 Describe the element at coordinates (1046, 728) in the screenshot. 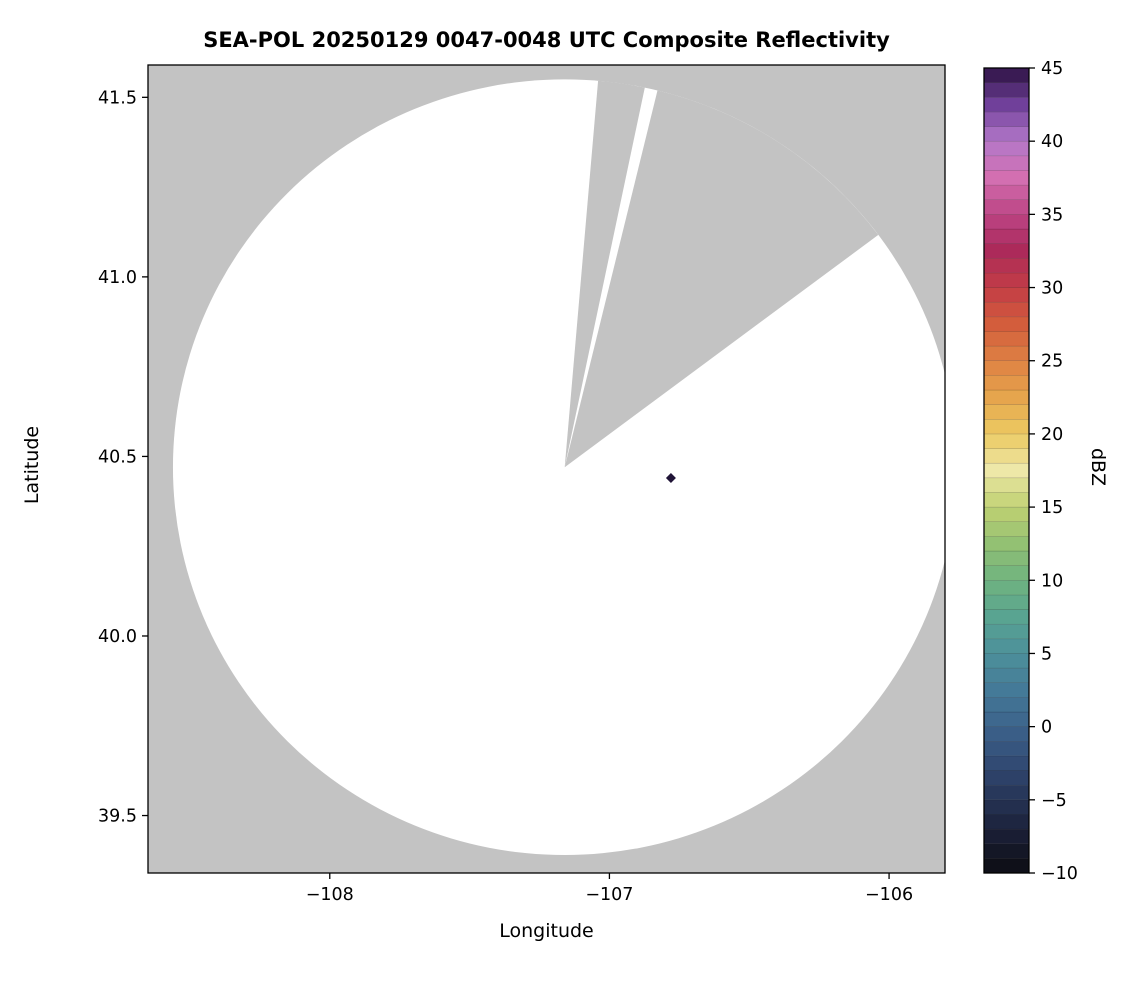

I see `colorbar-tick-label: 0` at that location.